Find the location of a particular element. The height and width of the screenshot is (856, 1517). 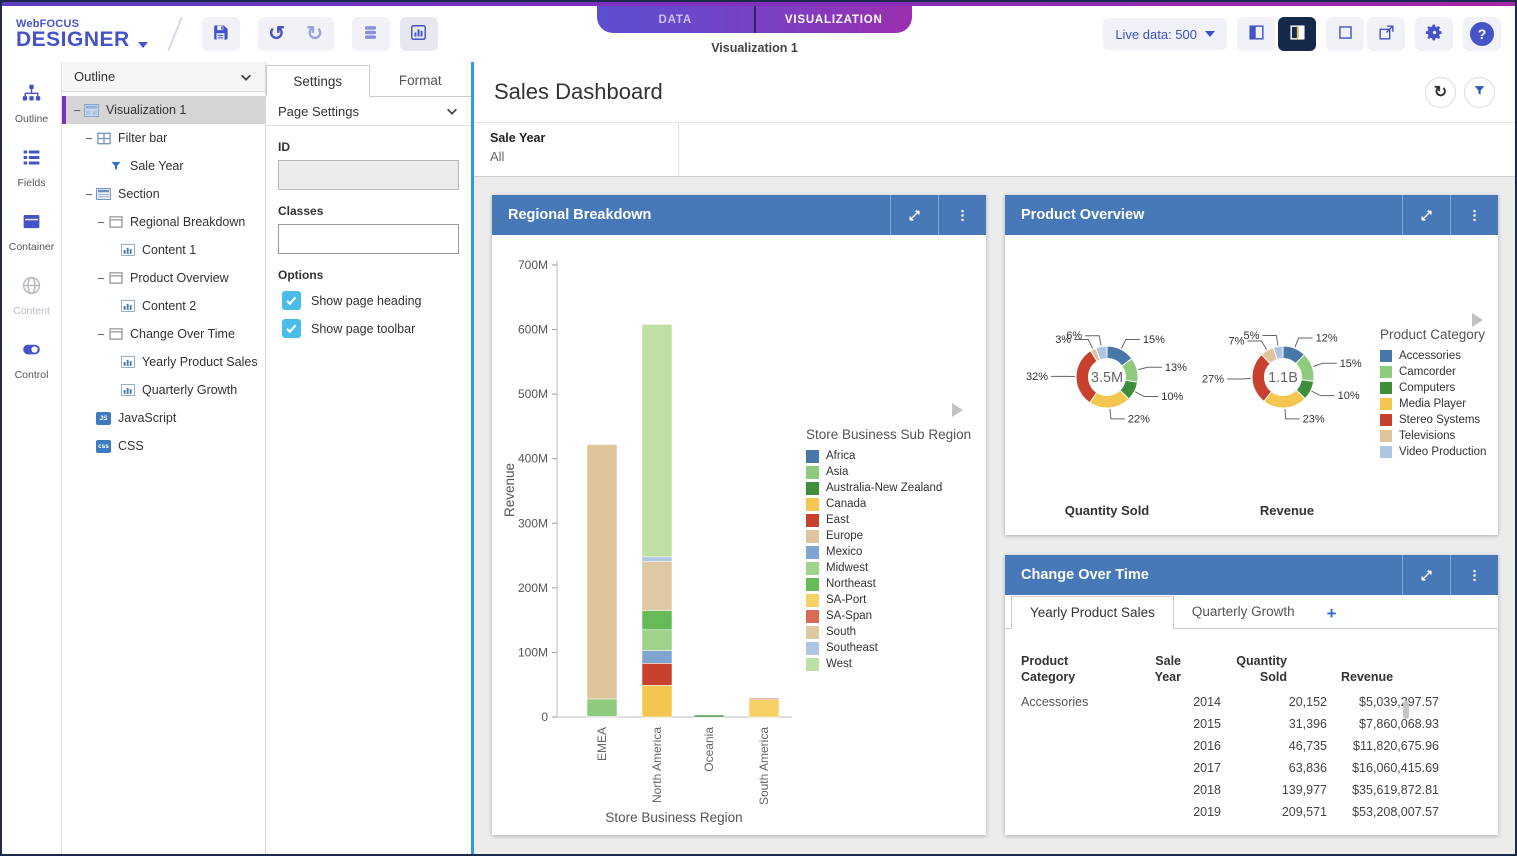

classes-field is located at coordinates (368, 239).